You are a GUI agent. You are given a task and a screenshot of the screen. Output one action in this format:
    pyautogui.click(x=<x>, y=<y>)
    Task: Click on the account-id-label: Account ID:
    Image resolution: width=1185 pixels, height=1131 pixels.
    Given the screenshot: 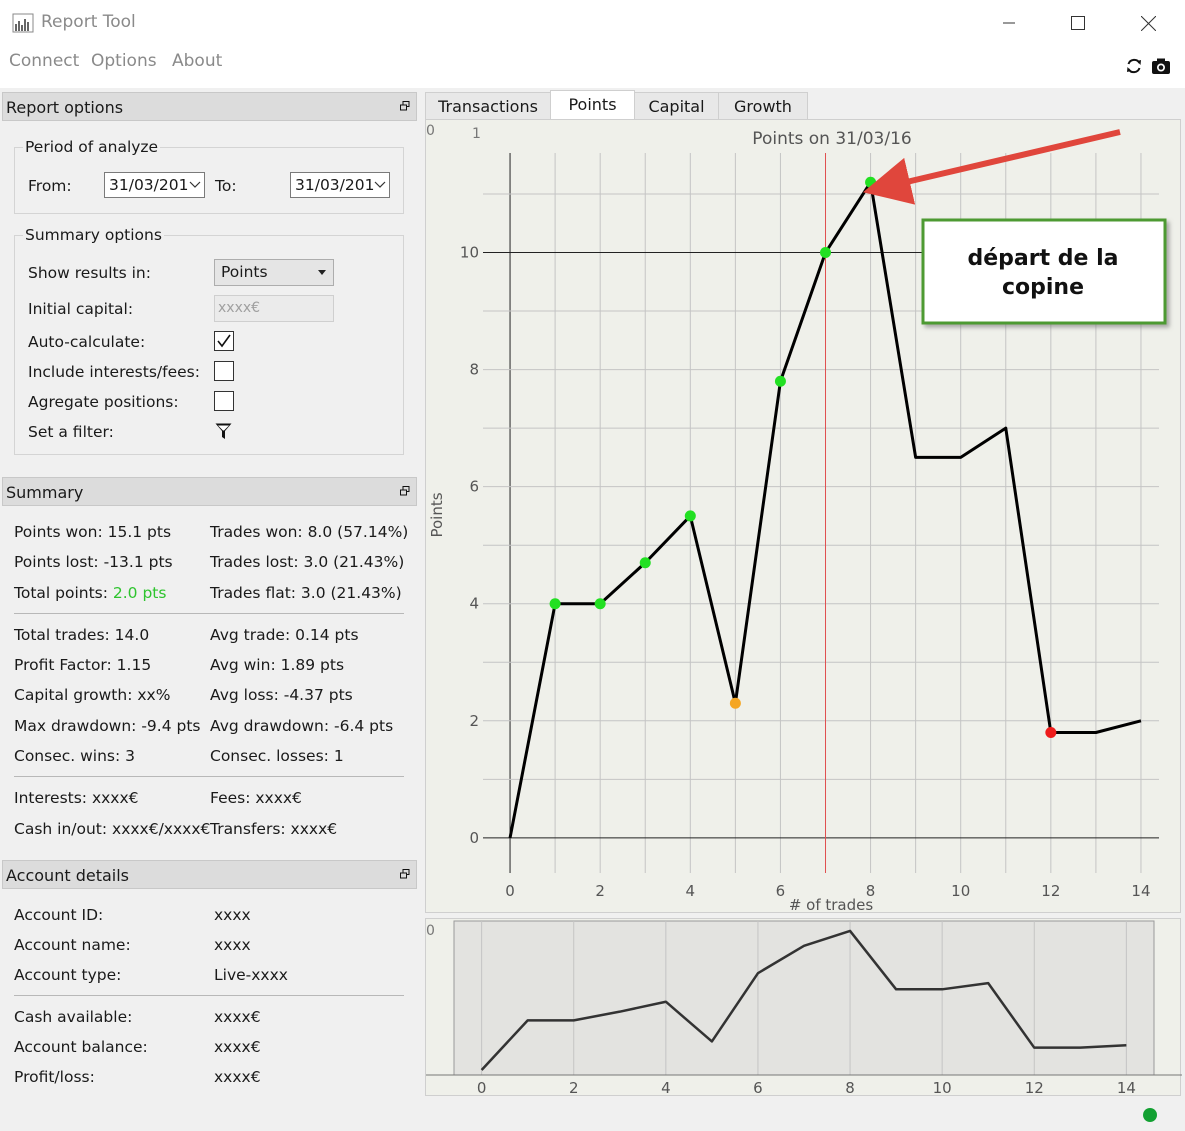 What is the action you would take?
    pyautogui.click(x=59, y=915)
    